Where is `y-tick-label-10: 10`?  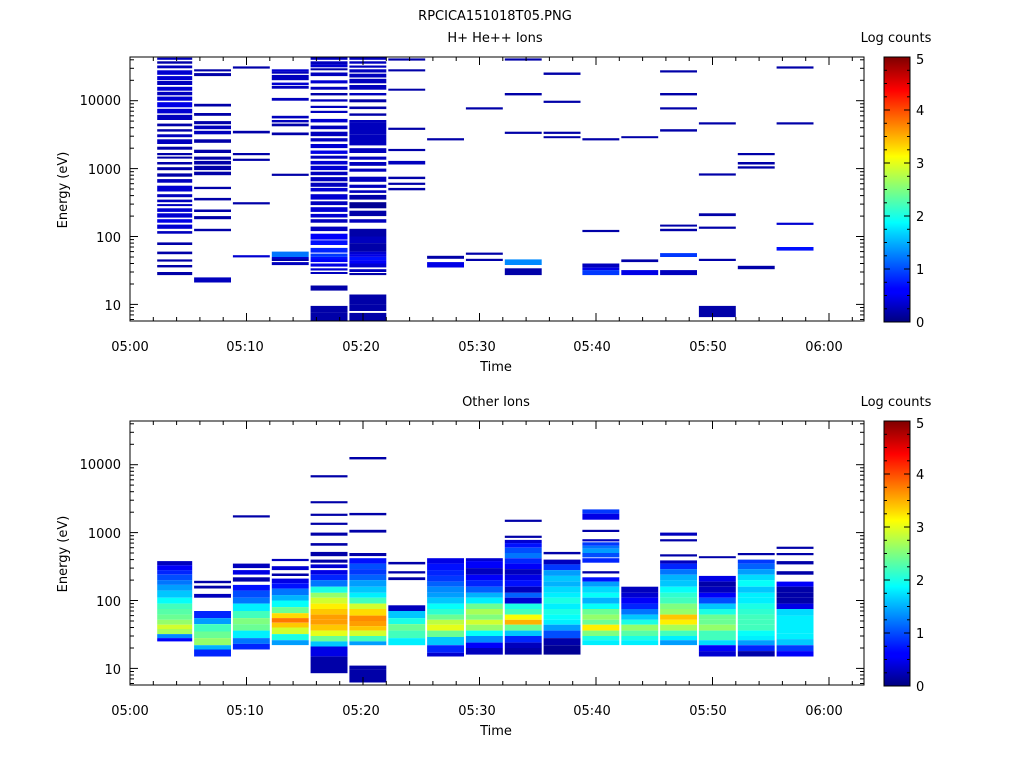 y-tick-label-10: 10 is located at coordinates (112, 670).